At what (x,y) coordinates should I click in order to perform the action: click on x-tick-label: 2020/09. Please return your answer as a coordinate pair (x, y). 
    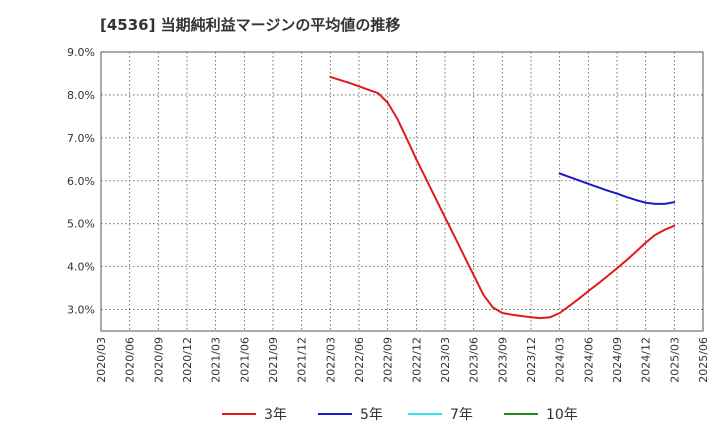
    Looking at the image, I should click on (158, 360).